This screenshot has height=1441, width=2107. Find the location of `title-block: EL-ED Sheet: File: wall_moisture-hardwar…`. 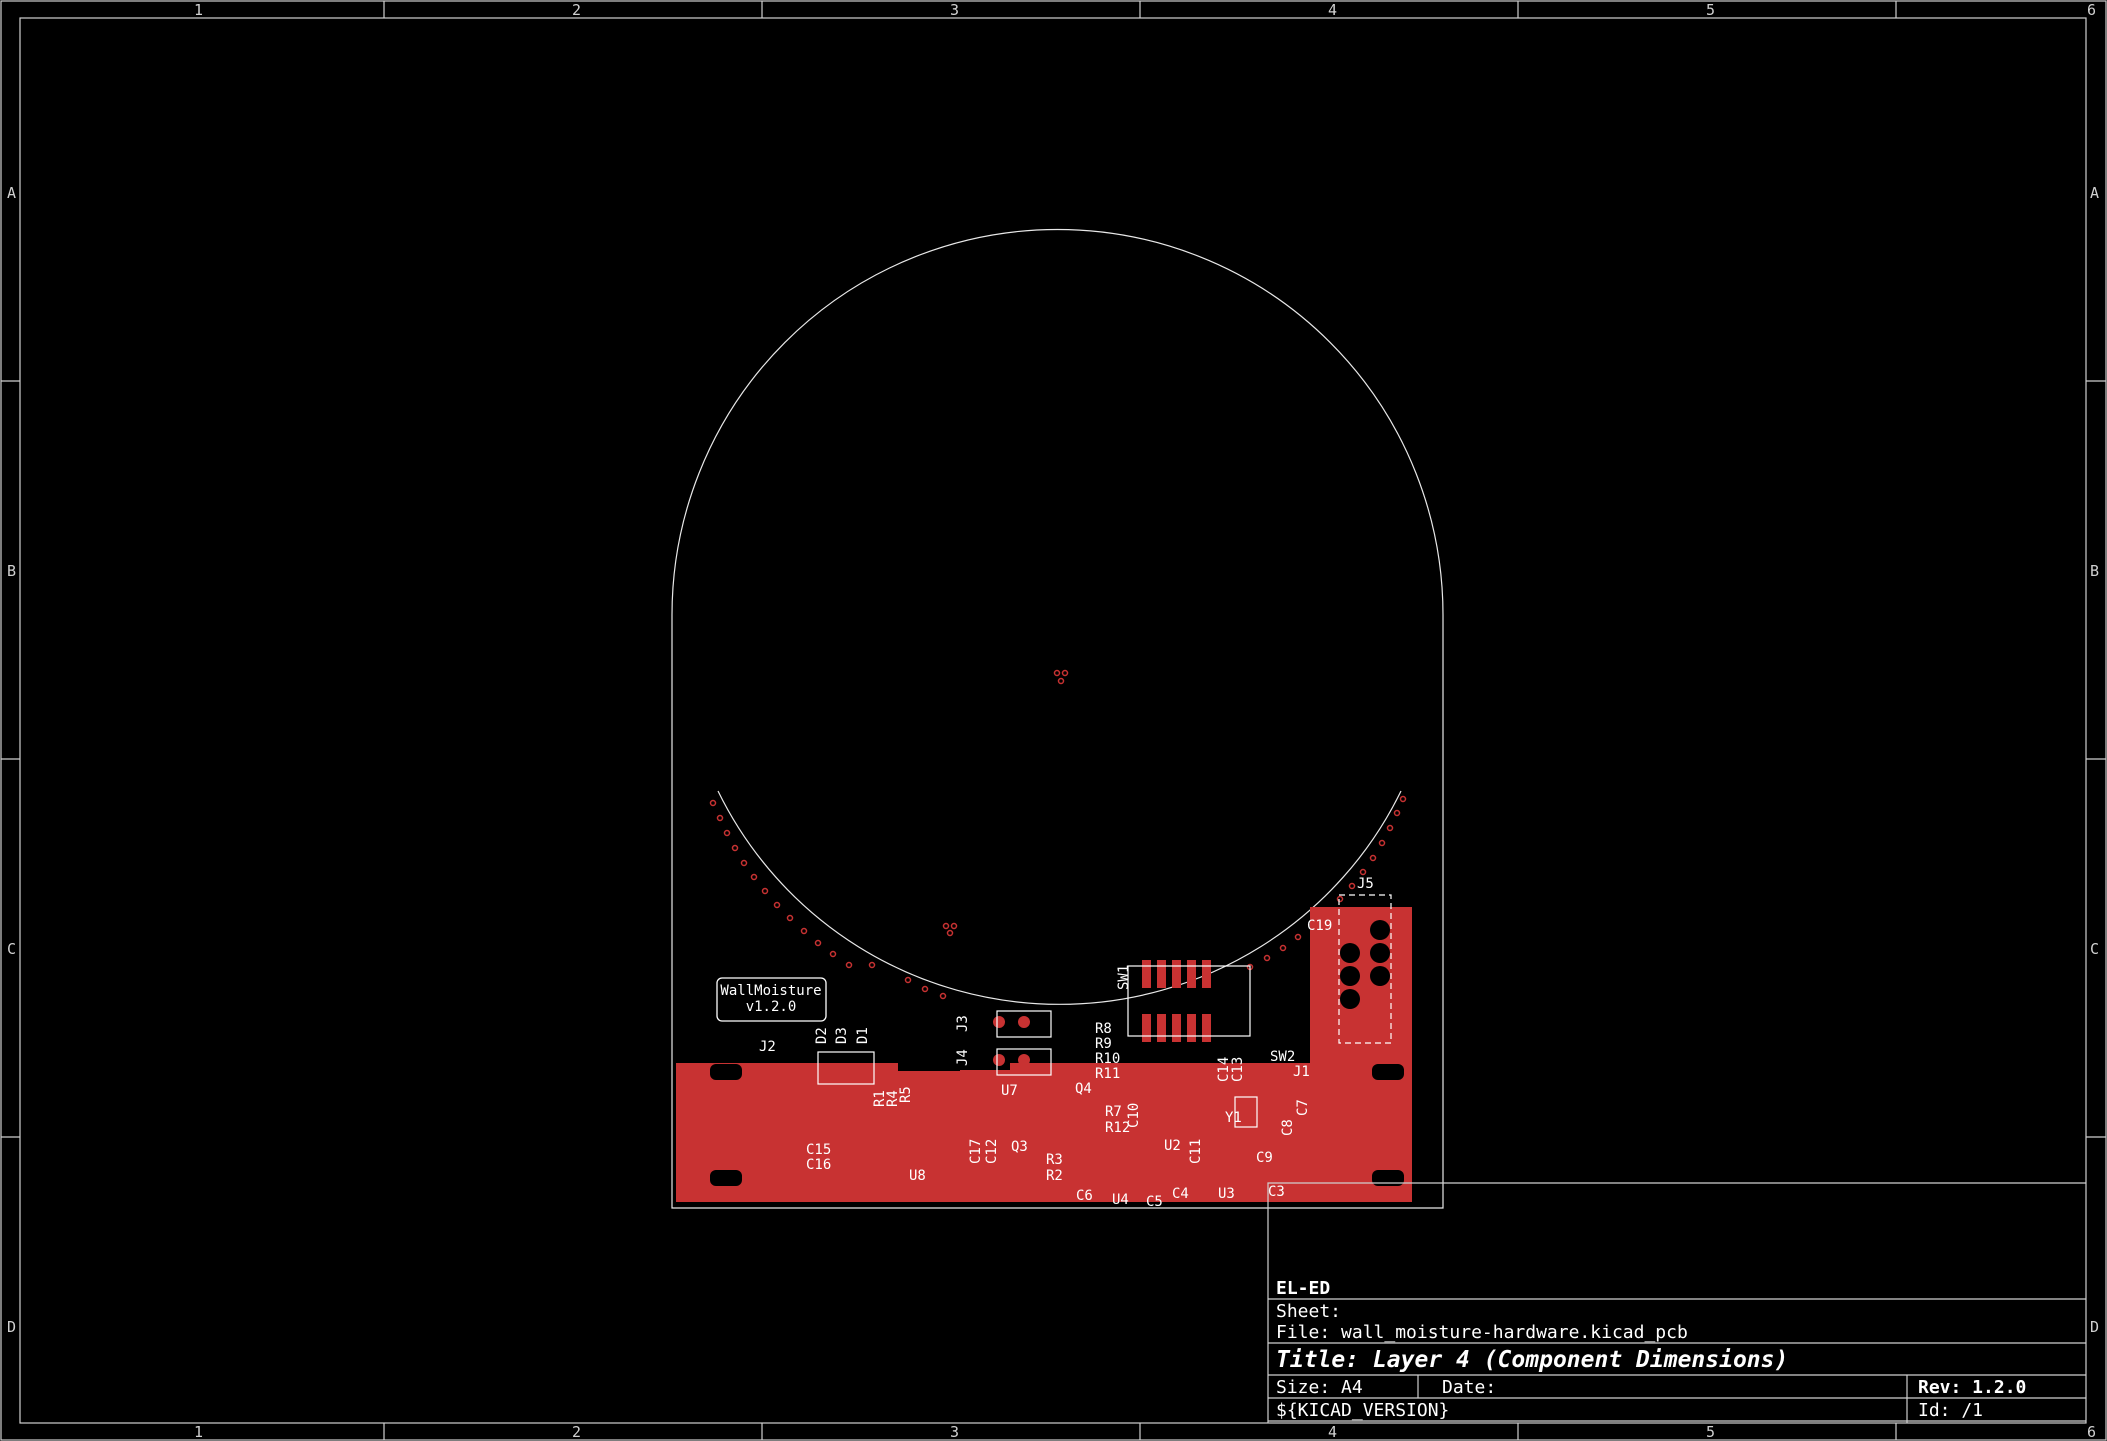

title-block: EL-ED Sheet: File: wall_moisture-hardwar… is located at coordinates (1676, 1302).